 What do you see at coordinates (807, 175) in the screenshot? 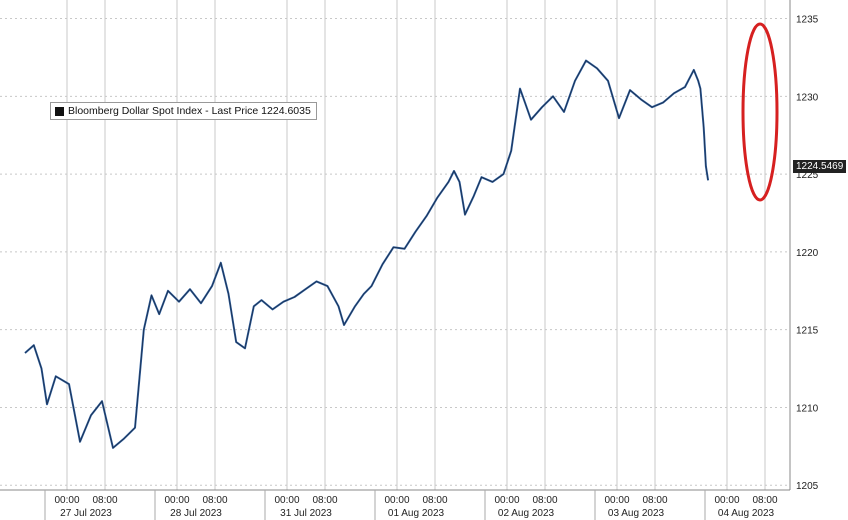
I see `y-tick-label: 1225` at bounding box center [807, 175].